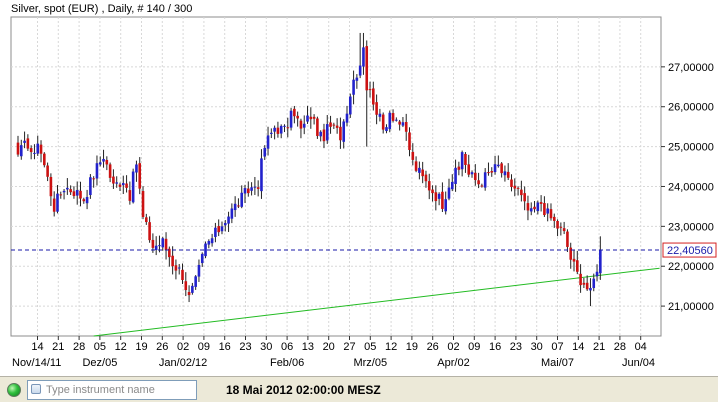 Image resolution: width=718 pixels, height=402 pixels. I want to click on x-tick-label: 16, so click(225, 347).